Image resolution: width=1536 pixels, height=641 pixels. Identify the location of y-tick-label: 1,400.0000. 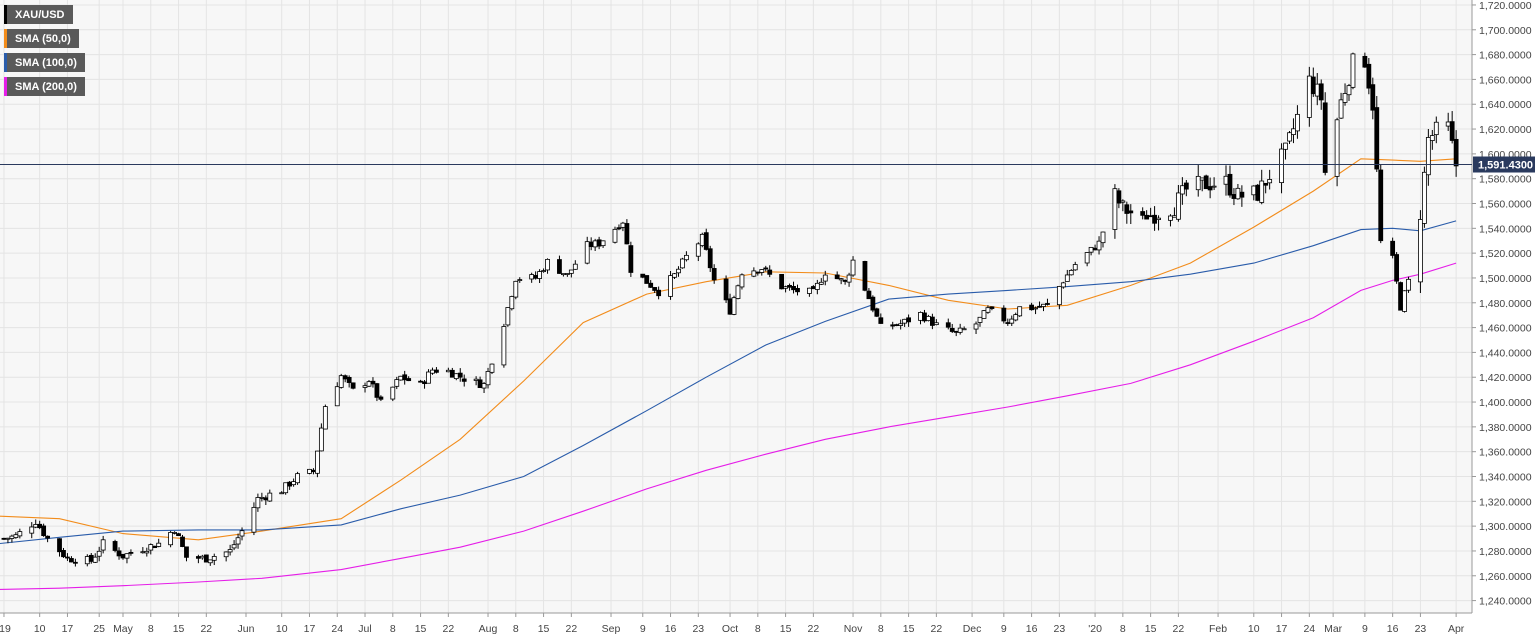
(1505, 403).